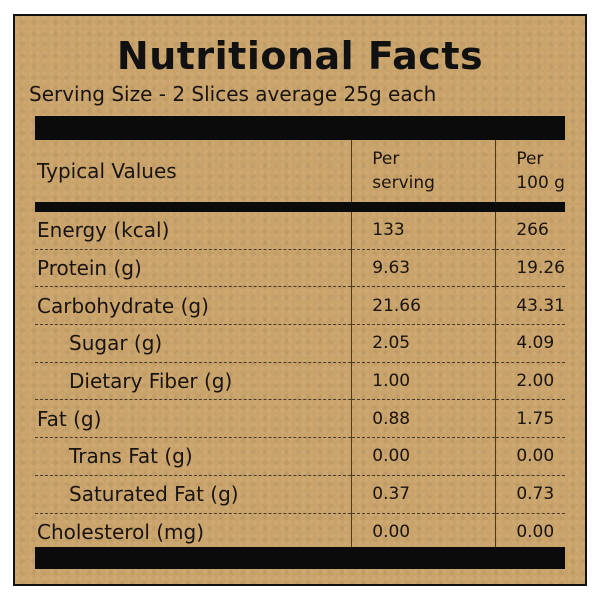 The width and height of the screenshot is (600, 600). I want to click on header-per-100g-line1: Per, so click(530, 159).